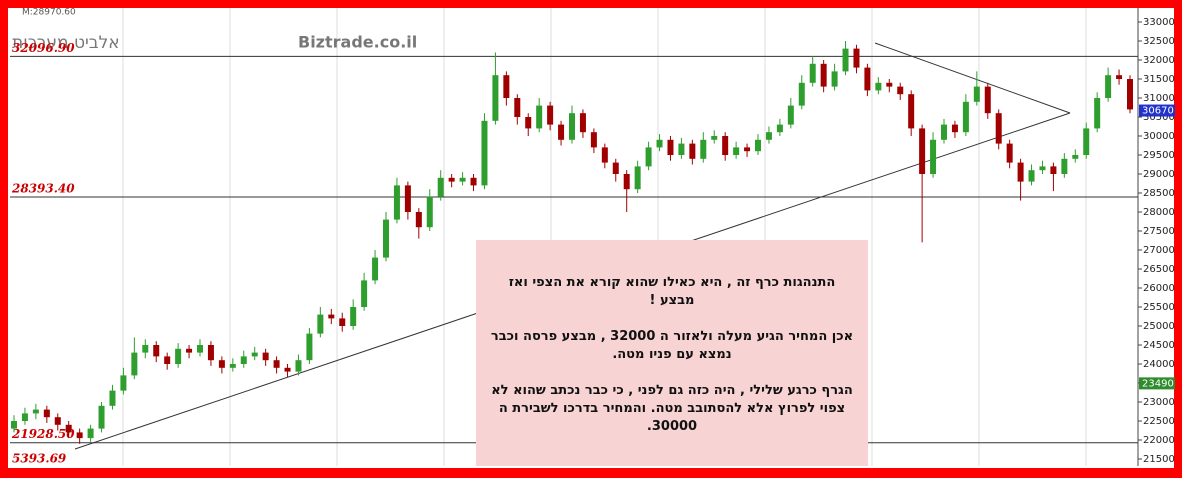  I want to click on price-tag-label: 23490, so click(1158, 383).